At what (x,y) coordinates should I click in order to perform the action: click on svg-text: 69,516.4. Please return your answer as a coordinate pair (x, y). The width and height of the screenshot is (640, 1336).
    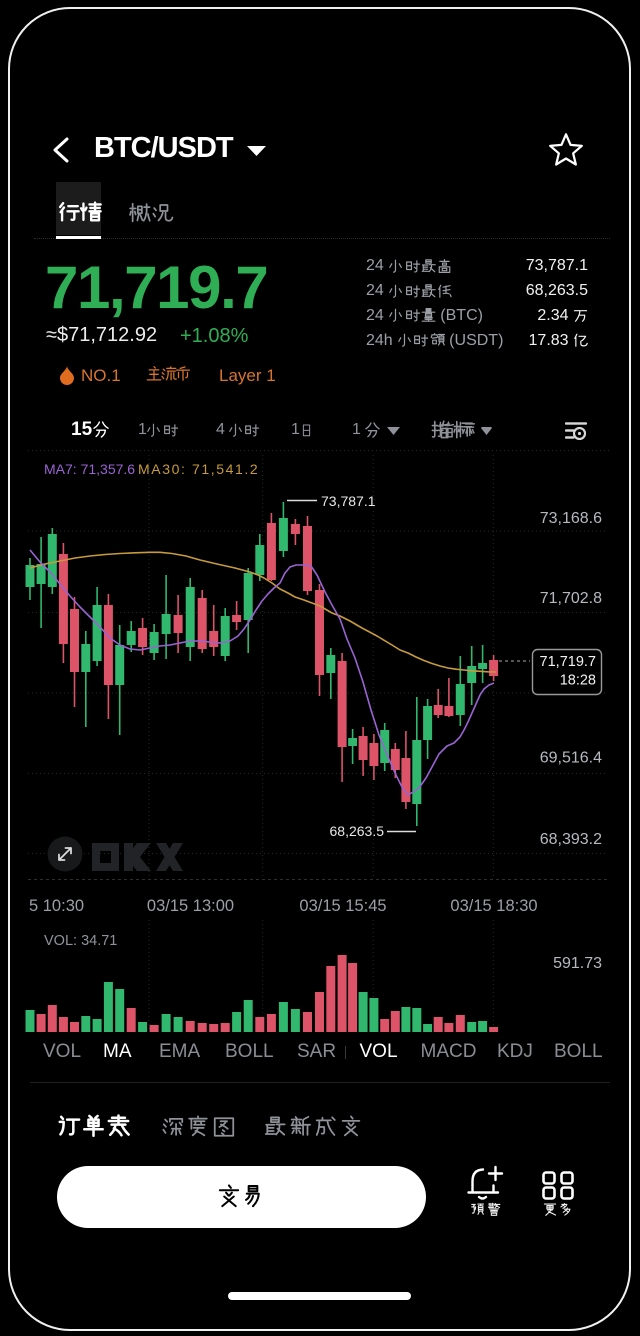
    Looking at the image, I should click on (571, 758).